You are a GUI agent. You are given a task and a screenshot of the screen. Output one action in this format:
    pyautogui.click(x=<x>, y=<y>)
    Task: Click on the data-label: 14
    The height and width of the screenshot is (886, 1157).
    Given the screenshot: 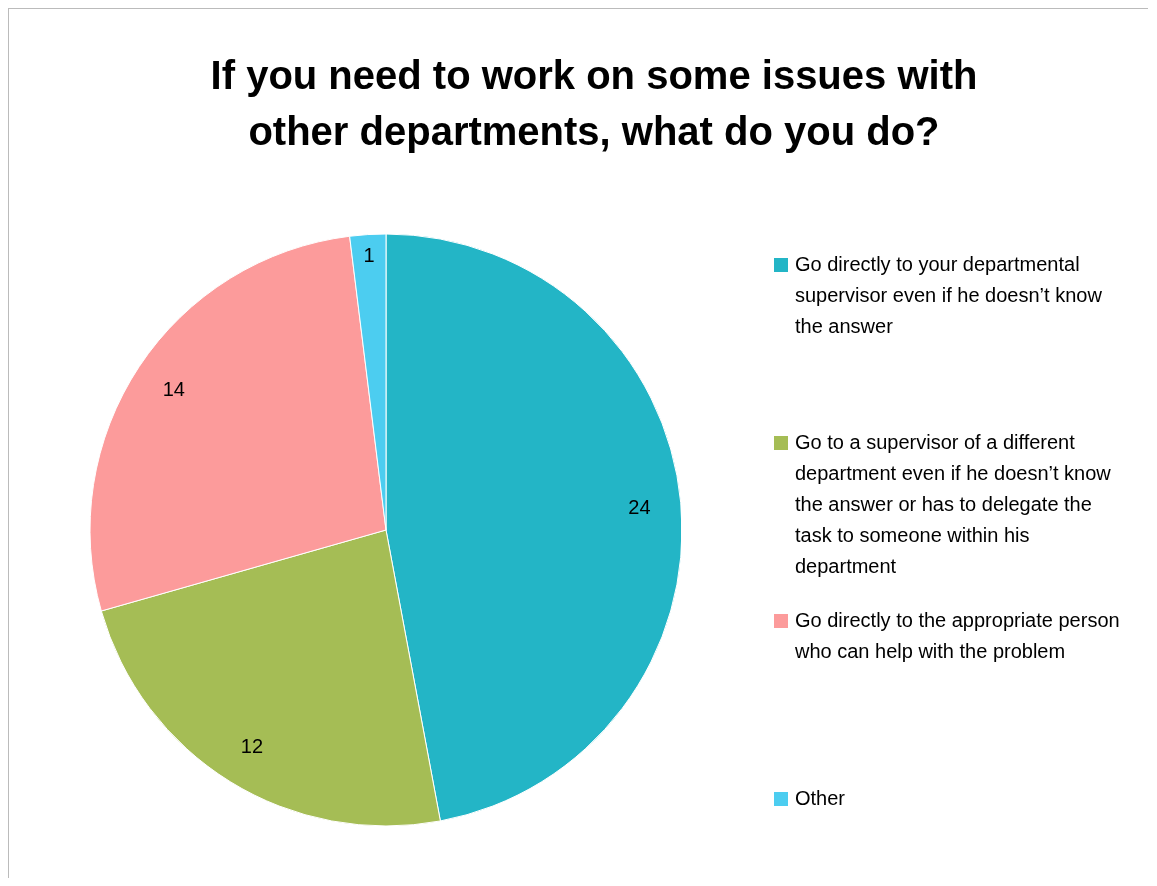 What is the action you would take?
    pyautogui.click(x=173, y=389)
    